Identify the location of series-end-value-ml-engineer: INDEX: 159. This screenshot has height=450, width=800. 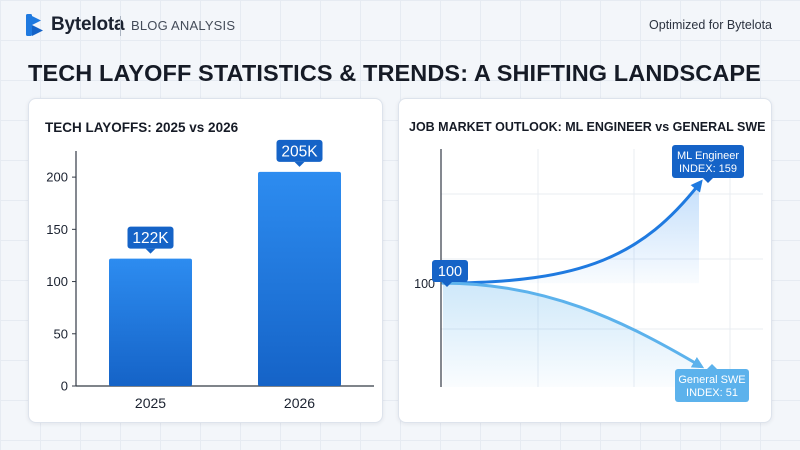
(708, 169).